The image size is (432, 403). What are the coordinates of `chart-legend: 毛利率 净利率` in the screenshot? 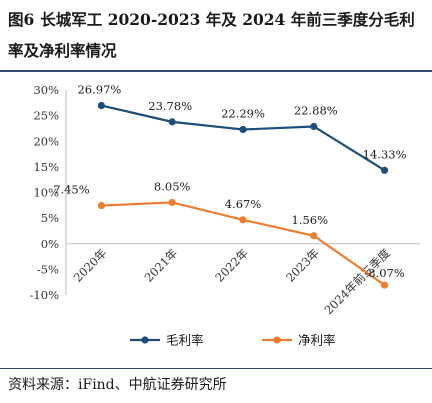 It's located at (233, 340).